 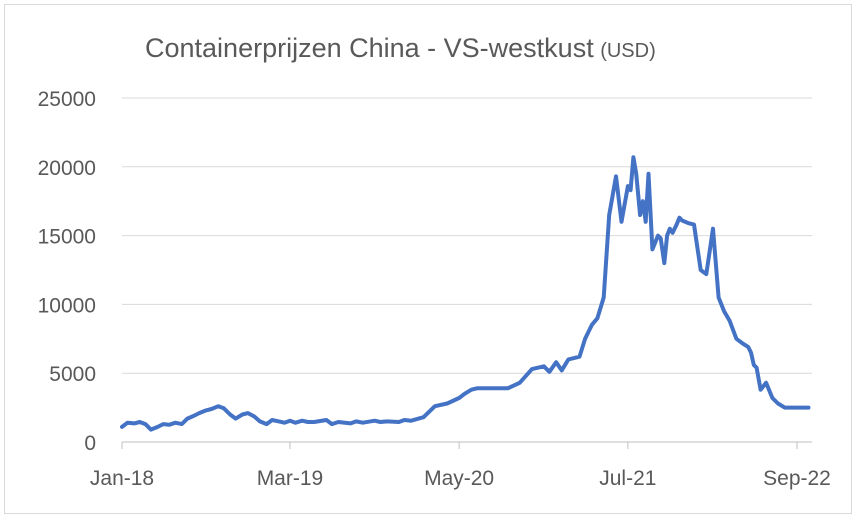 I want to click on y-axis: 0 5000 10000 15000 20000 25000, so click(x=67, y=271).